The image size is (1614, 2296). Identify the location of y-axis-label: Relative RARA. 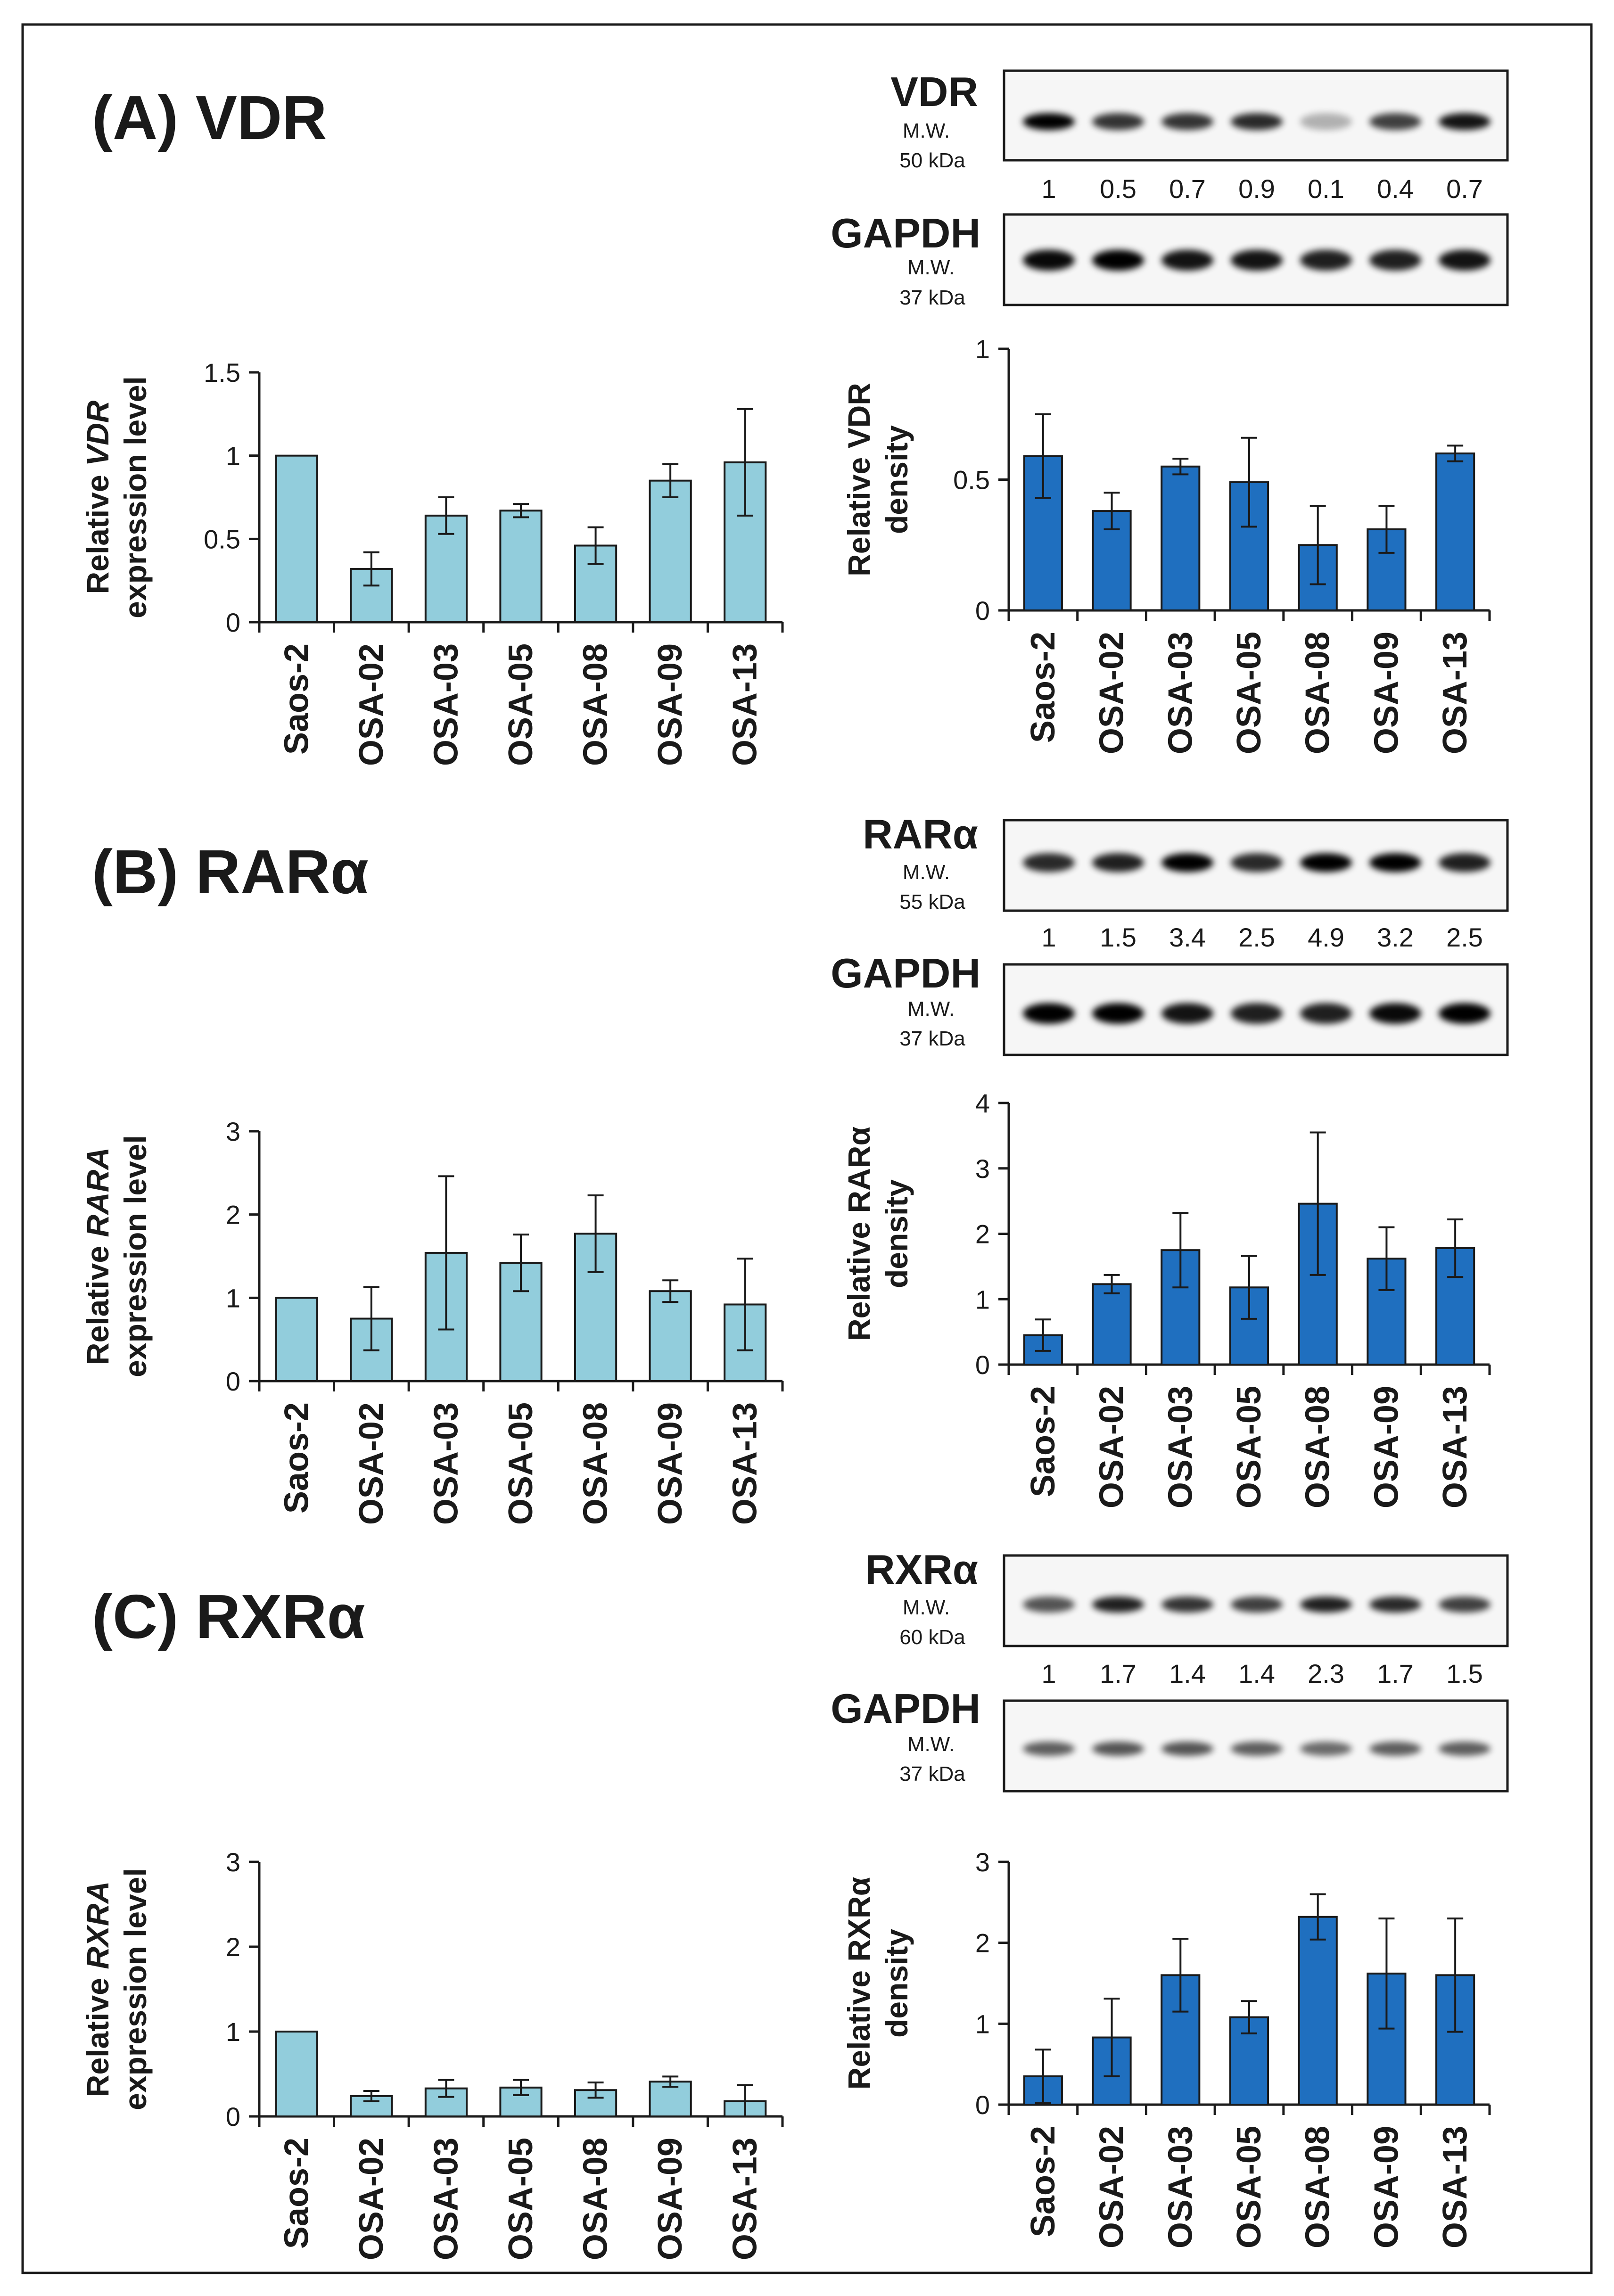
(97, 1256).